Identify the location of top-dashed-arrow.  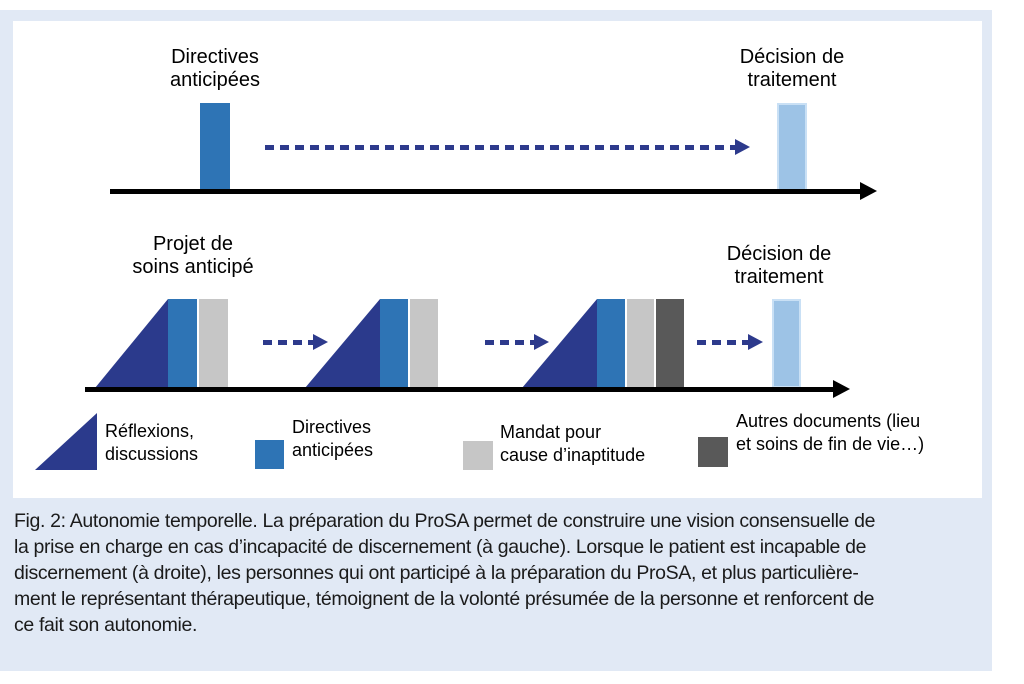
(500, 147).